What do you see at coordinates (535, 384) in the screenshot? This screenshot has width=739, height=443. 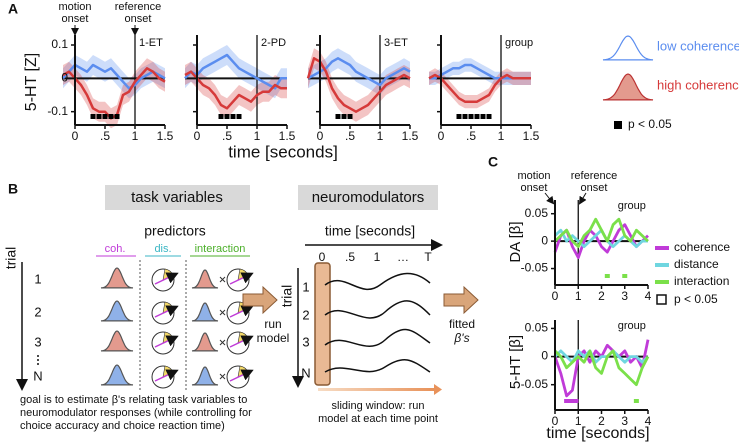 I see `y-tick-label: -0.05` at bounding box center [535, 384].